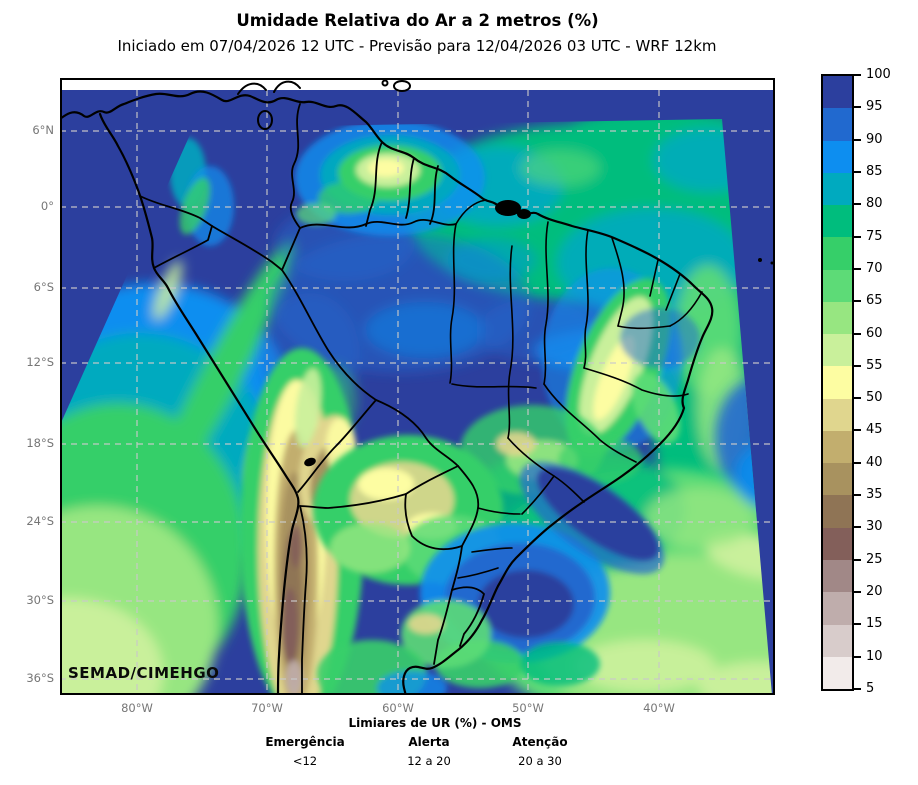  Describe the element at coordinates (43, 130) in the screenshot. I see `lat-tick-label: 6°N` at that location.